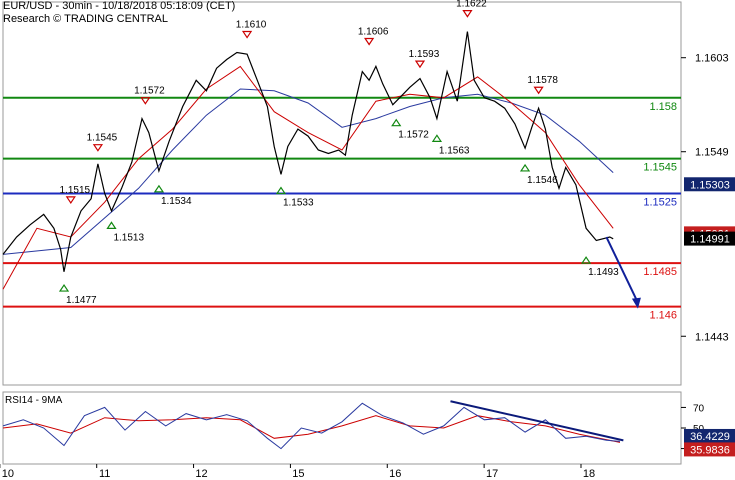 This screenshot has height=480, width=735. I want to click on rsi-panel-frame, so click(342, 428).